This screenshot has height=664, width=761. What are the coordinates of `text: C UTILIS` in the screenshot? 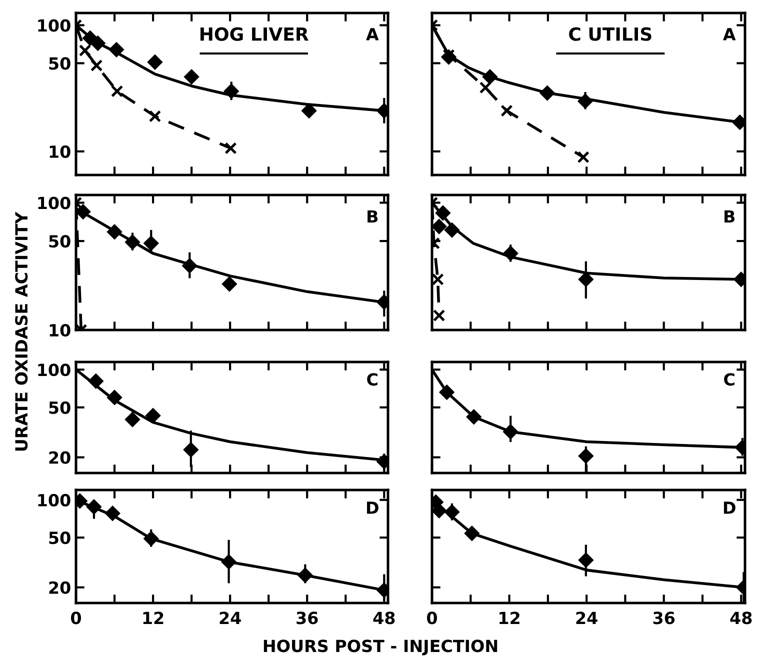 It's located at (610, 34).